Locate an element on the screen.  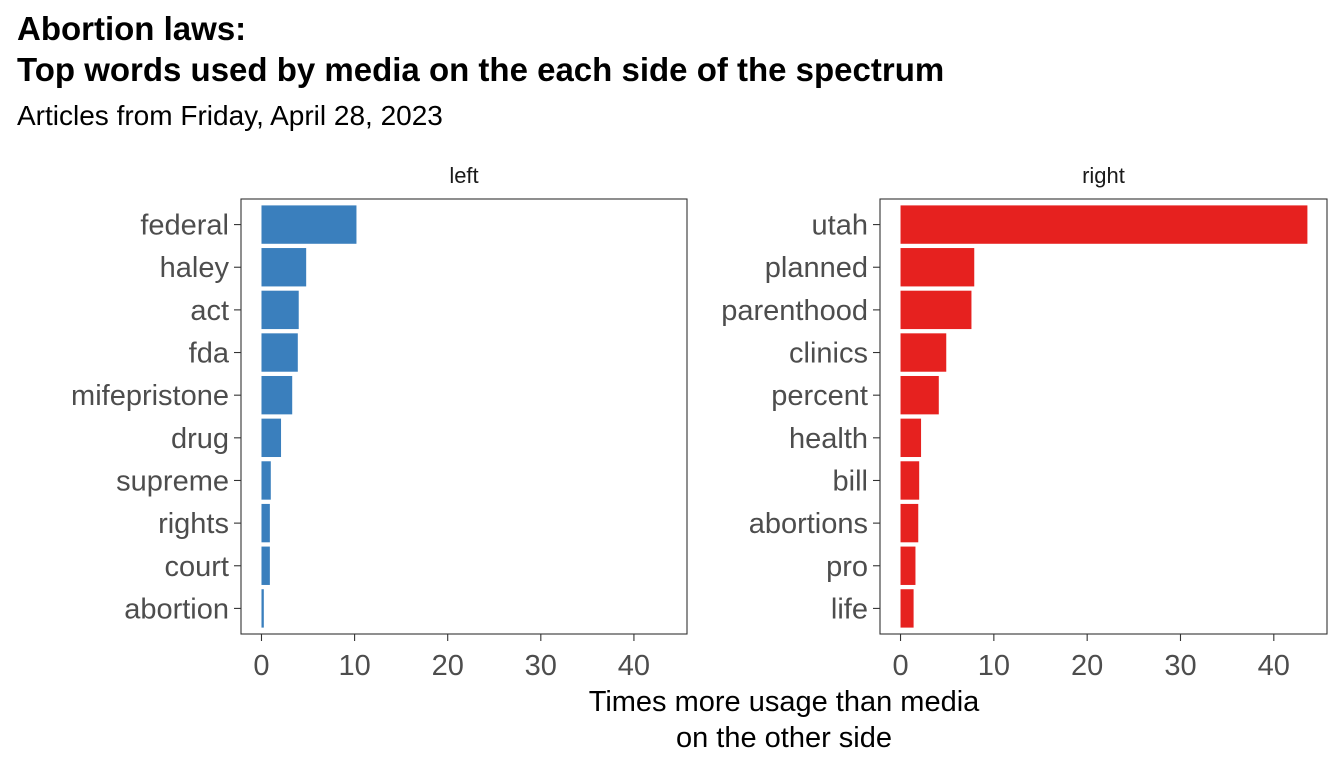
bar-right-health is located at coordinates (911, 438).